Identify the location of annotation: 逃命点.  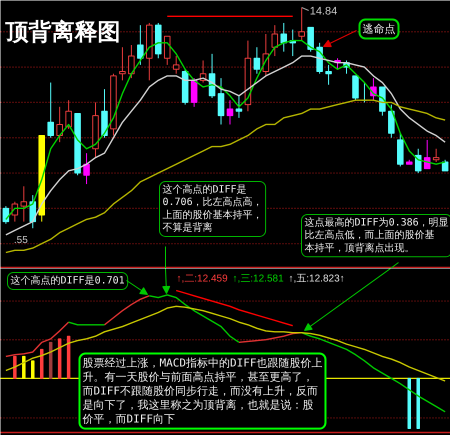
(379, 29).